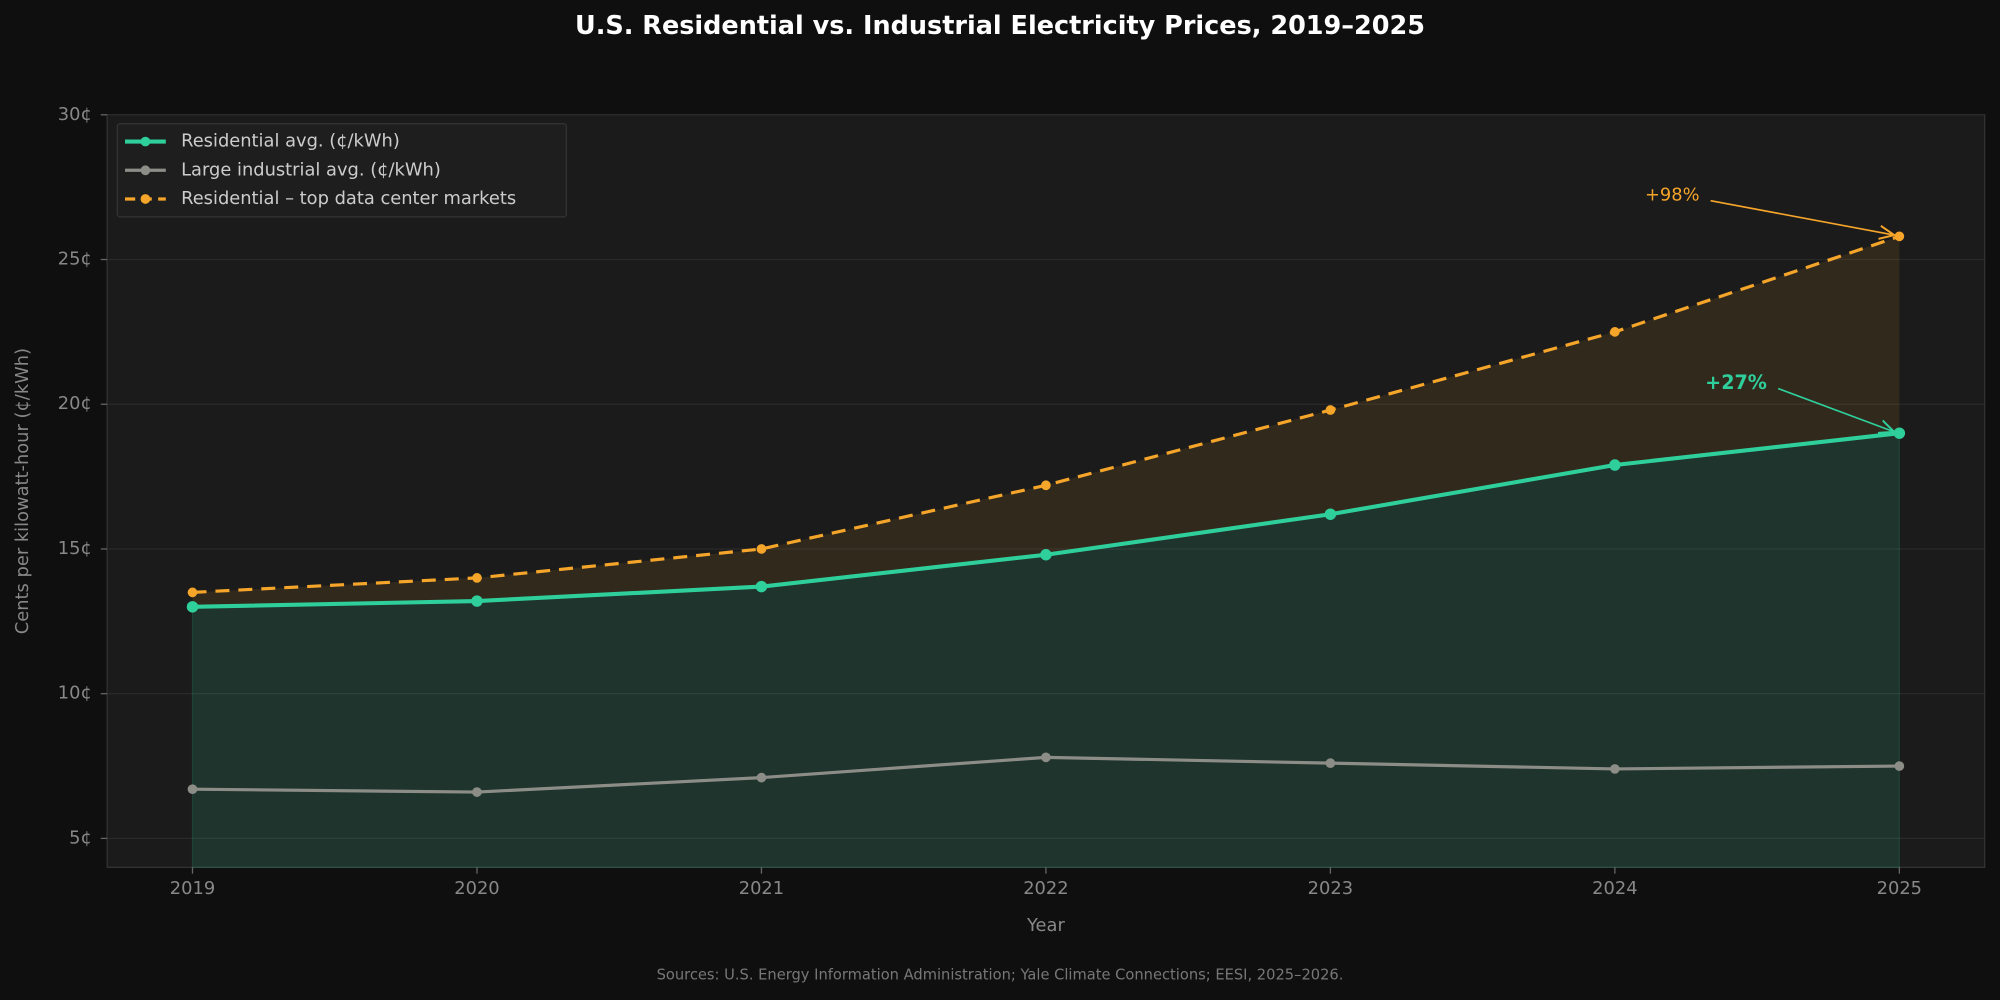 Image resolution: width=2000 pixels, height=1000 pixels. I want to click on annotation: +27%, so click(1736, 382).